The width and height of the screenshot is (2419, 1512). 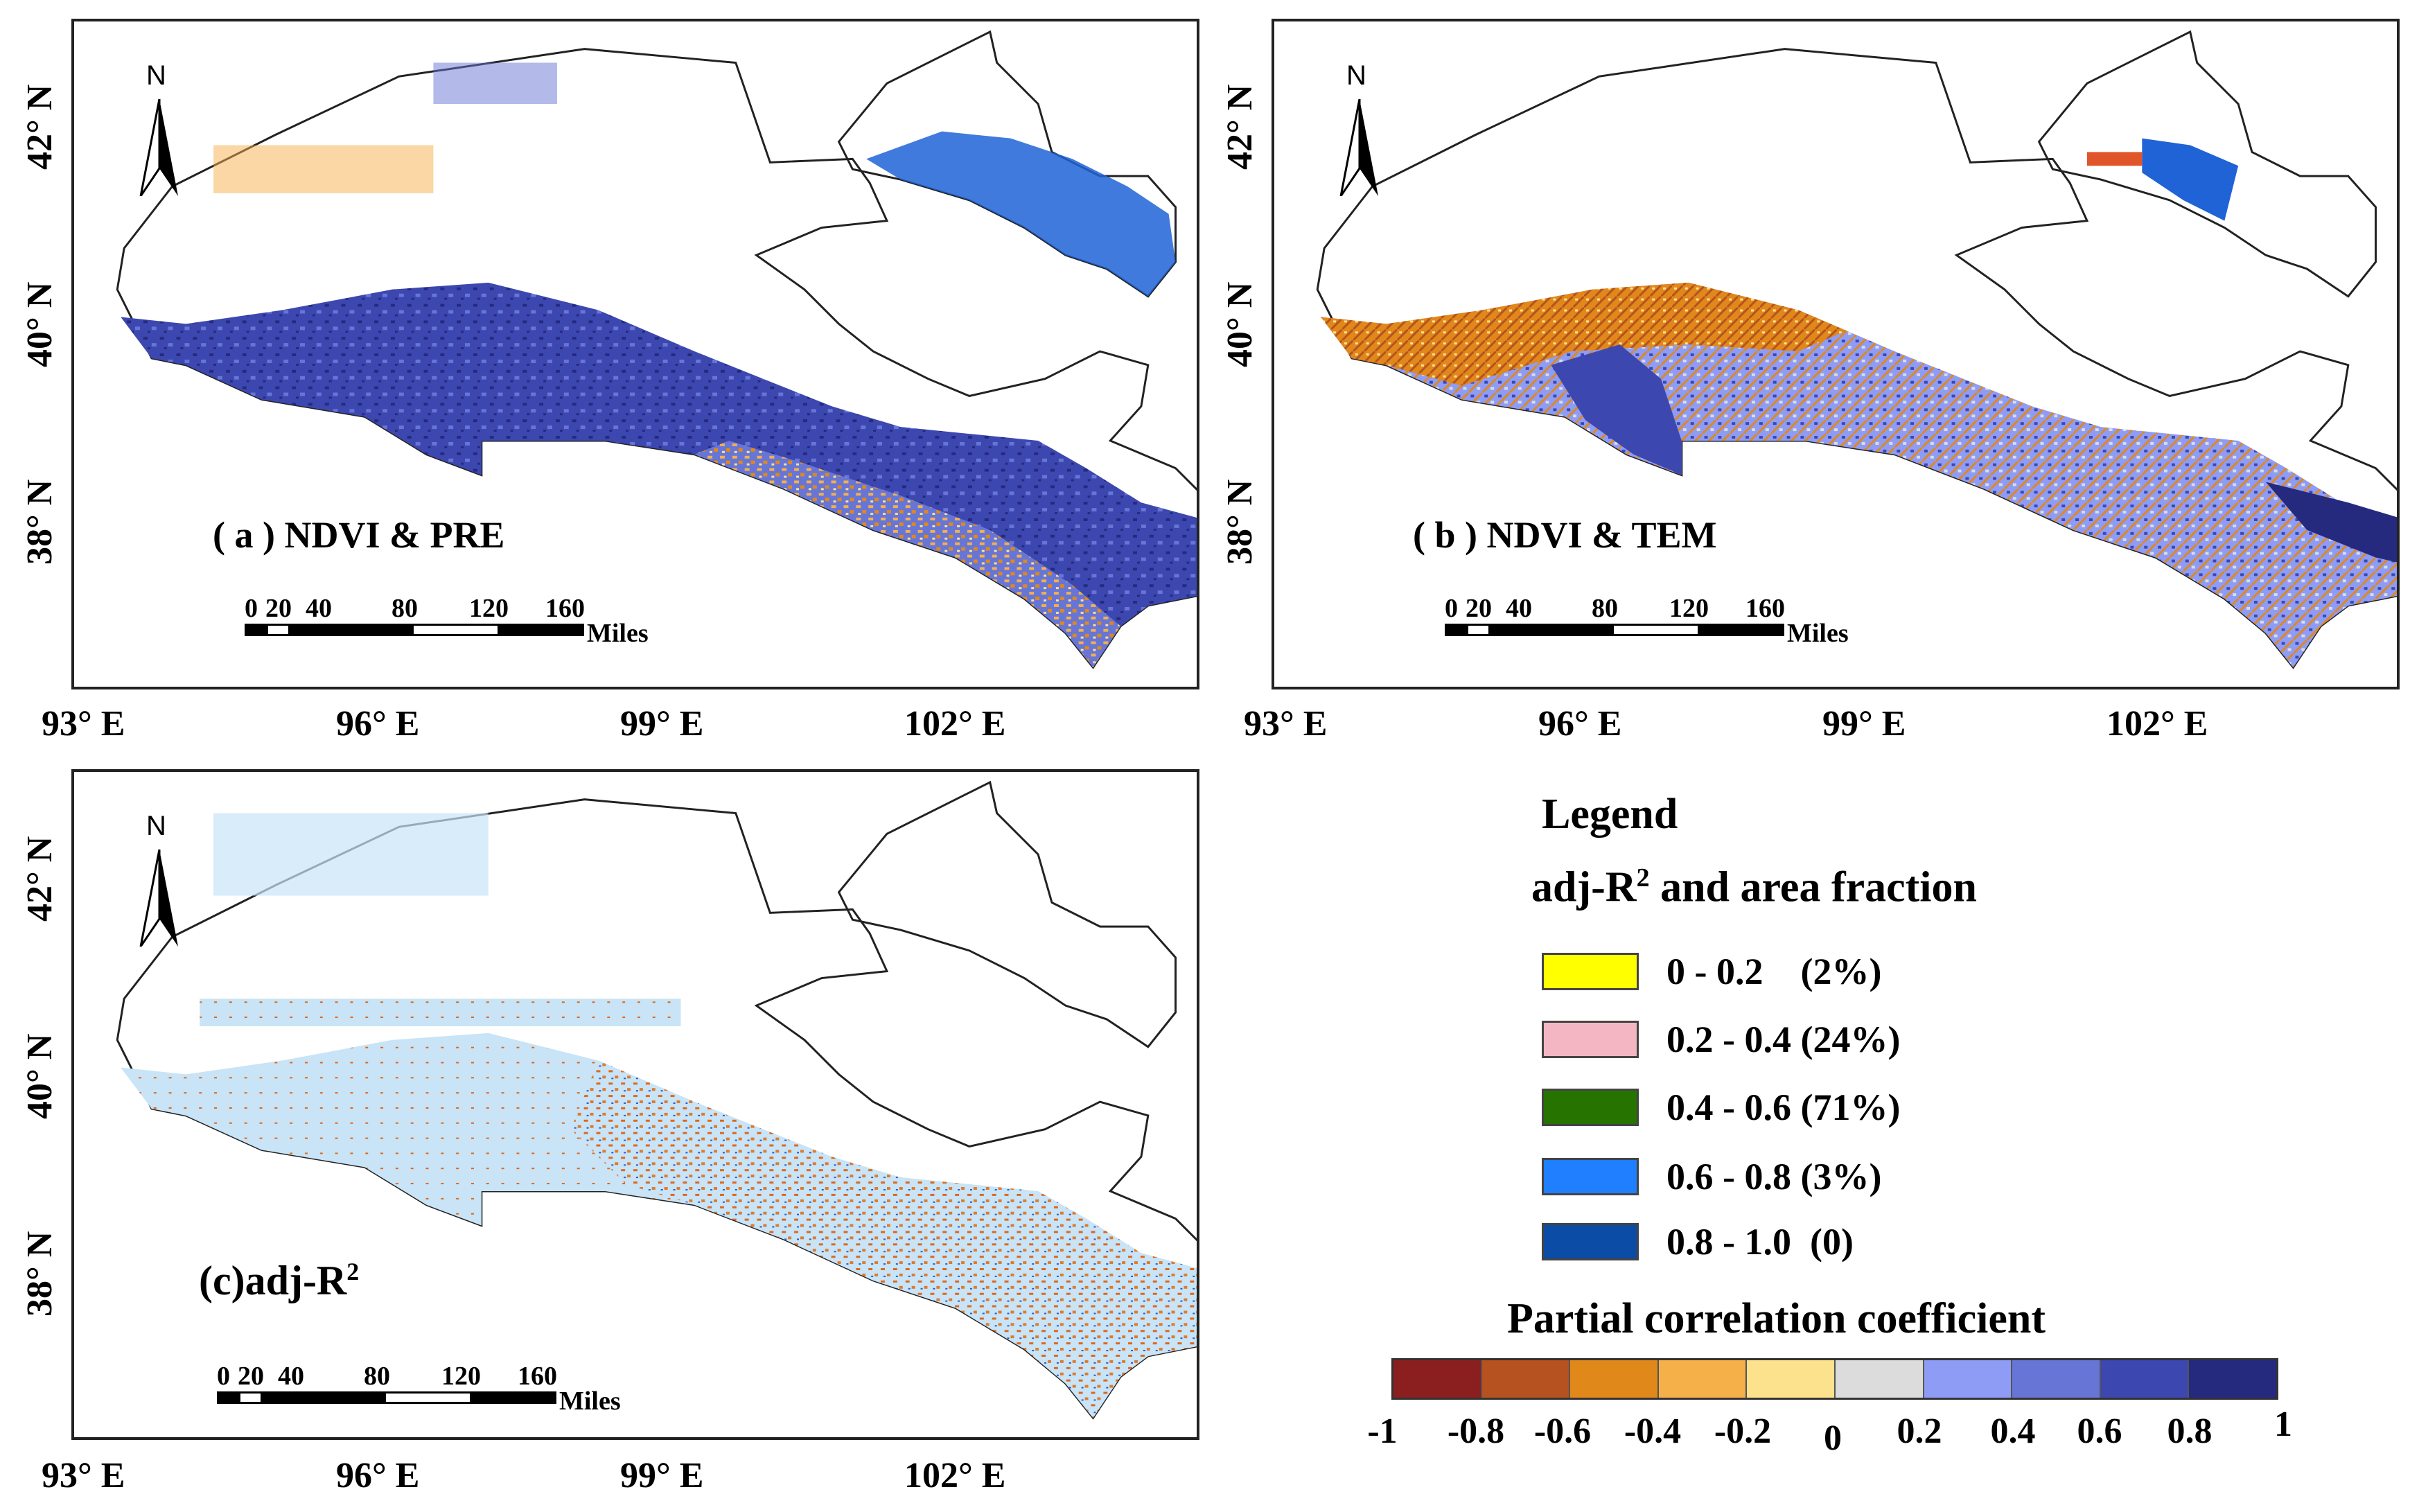 I want to click on colorbar-tick: 0.6, so click(x=2099, y=1431).